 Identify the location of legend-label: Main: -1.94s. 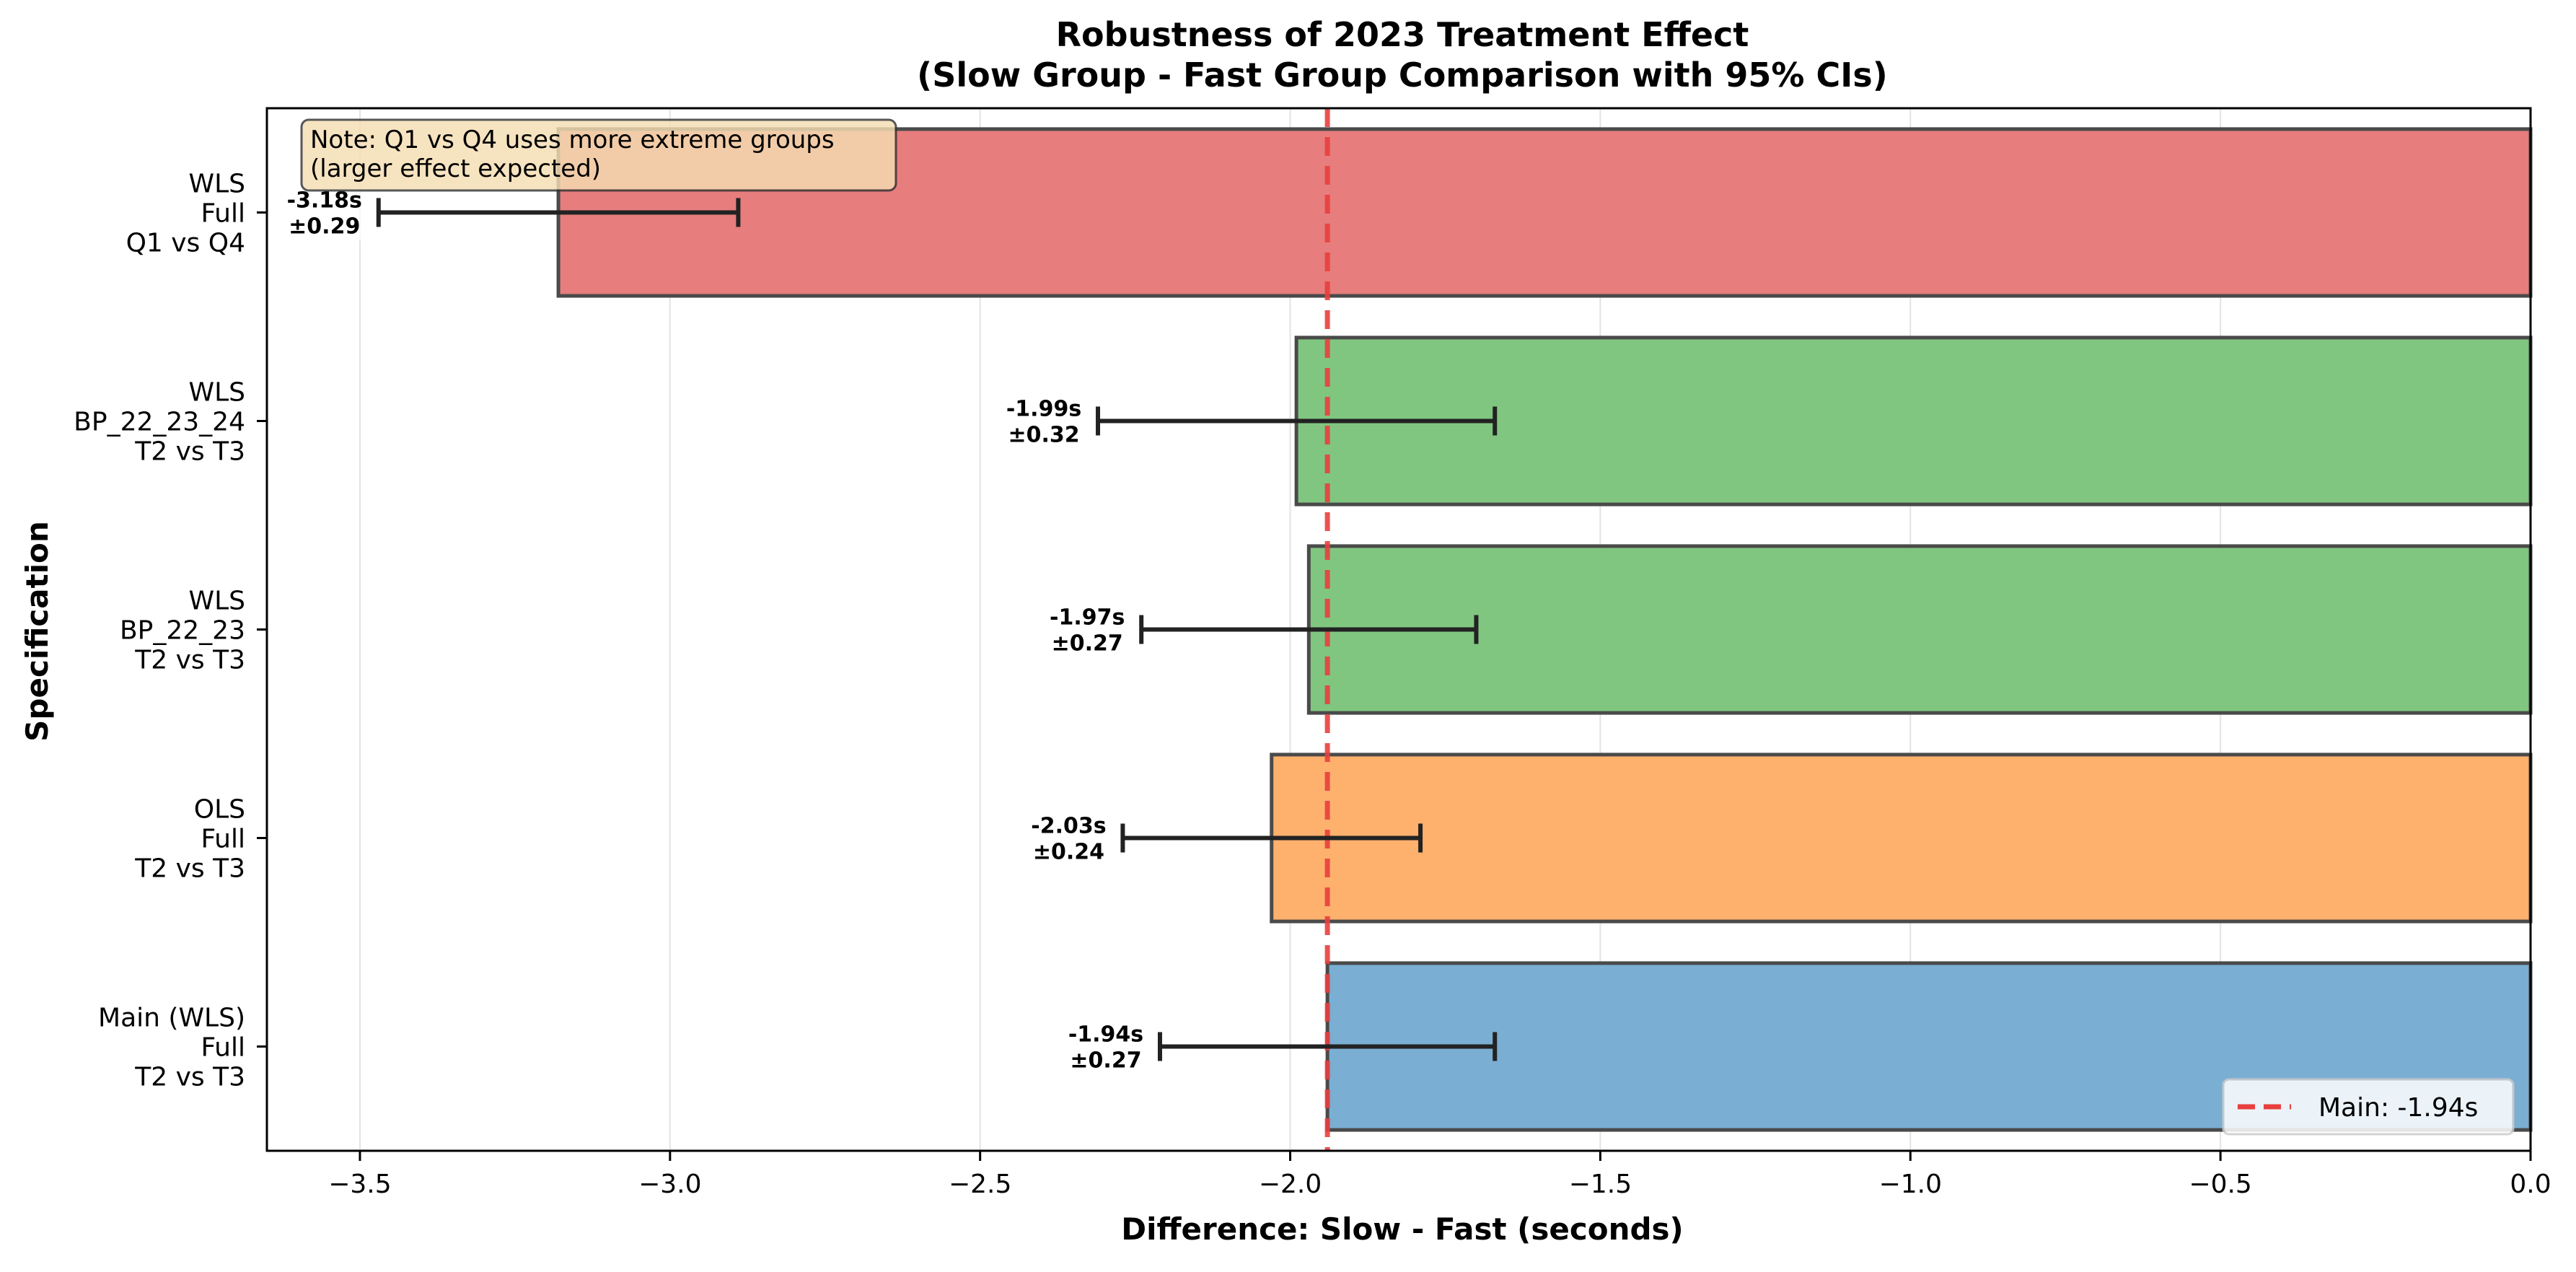
(2398, 1108).